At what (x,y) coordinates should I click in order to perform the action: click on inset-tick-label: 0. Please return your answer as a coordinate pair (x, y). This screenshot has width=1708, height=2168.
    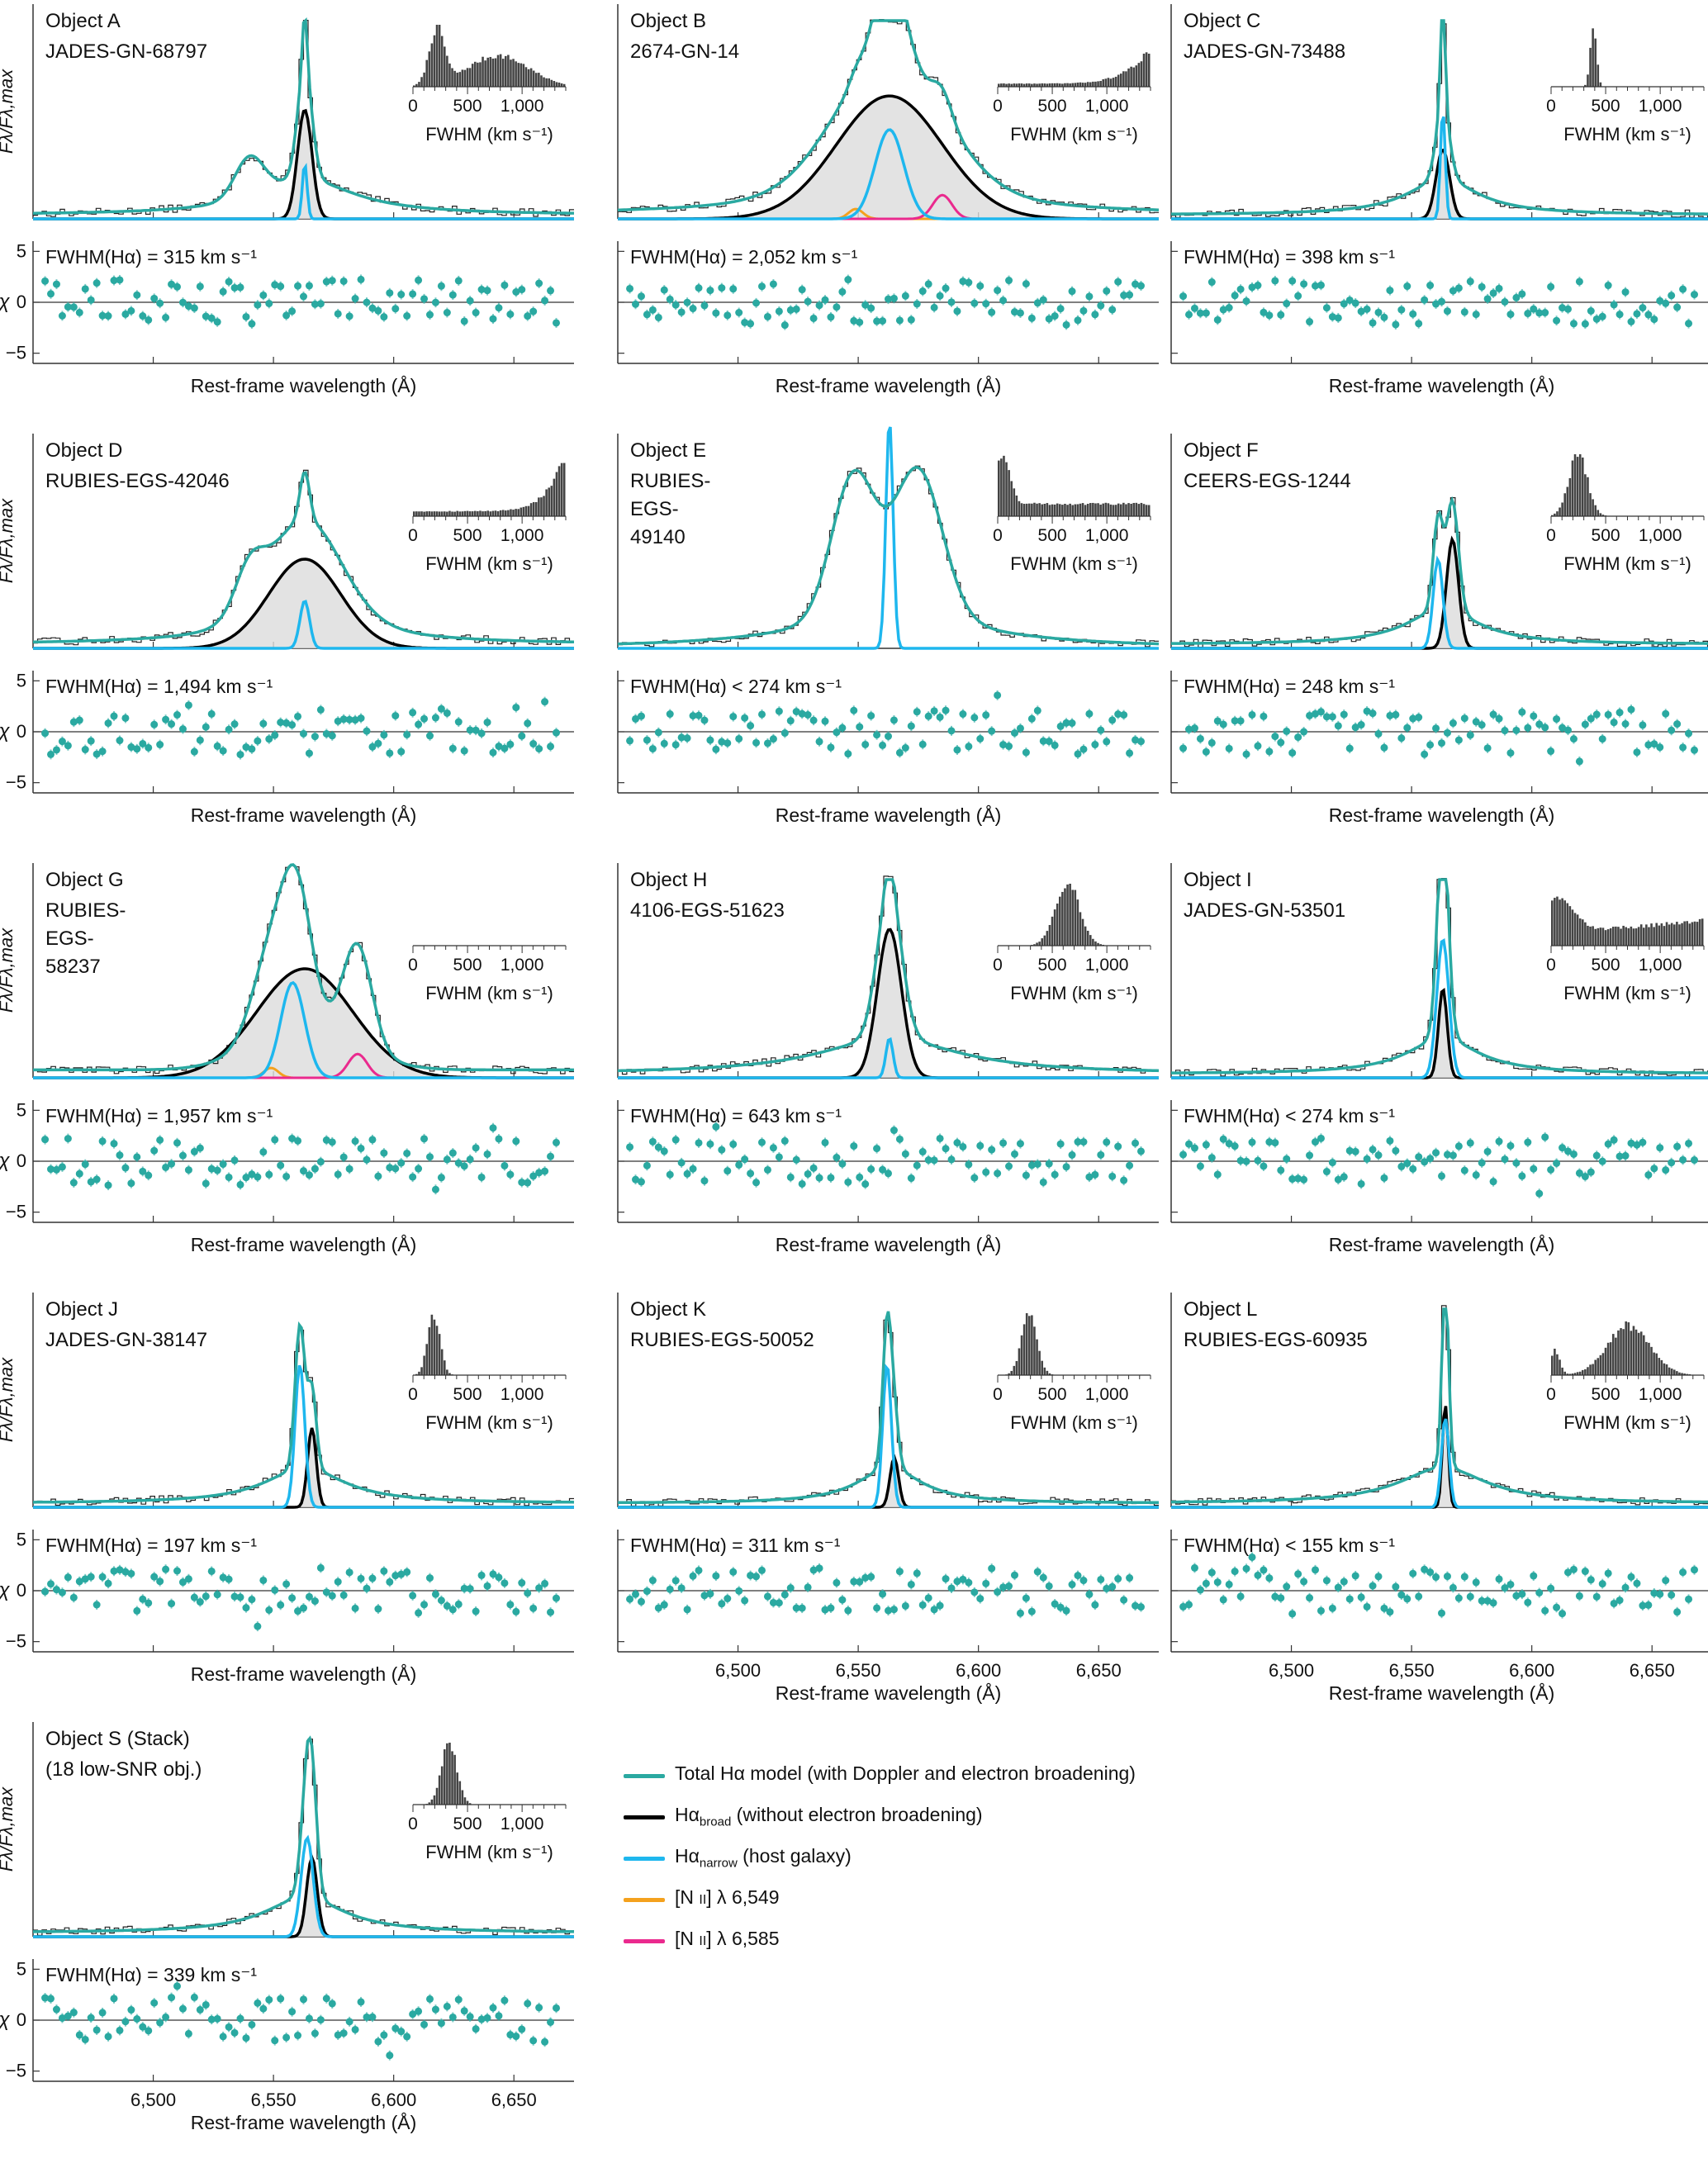
    Looking at the image, I should click on (998, 535).